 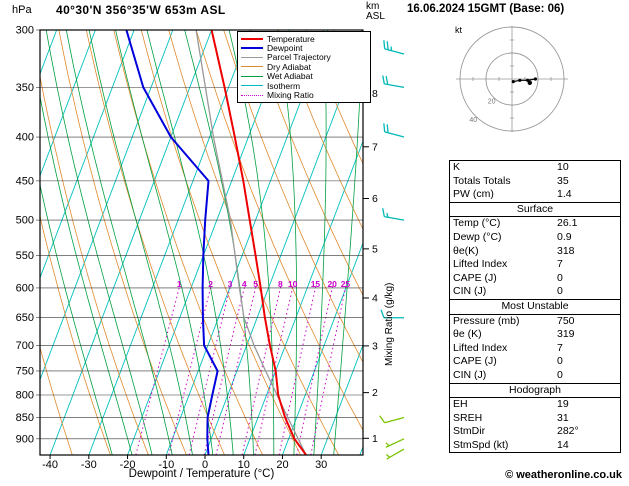 What do you see at coordinates (473, 120) in the screenshot?
I see `hodograph-ring-label: 40` at bounding box center [473, 120].